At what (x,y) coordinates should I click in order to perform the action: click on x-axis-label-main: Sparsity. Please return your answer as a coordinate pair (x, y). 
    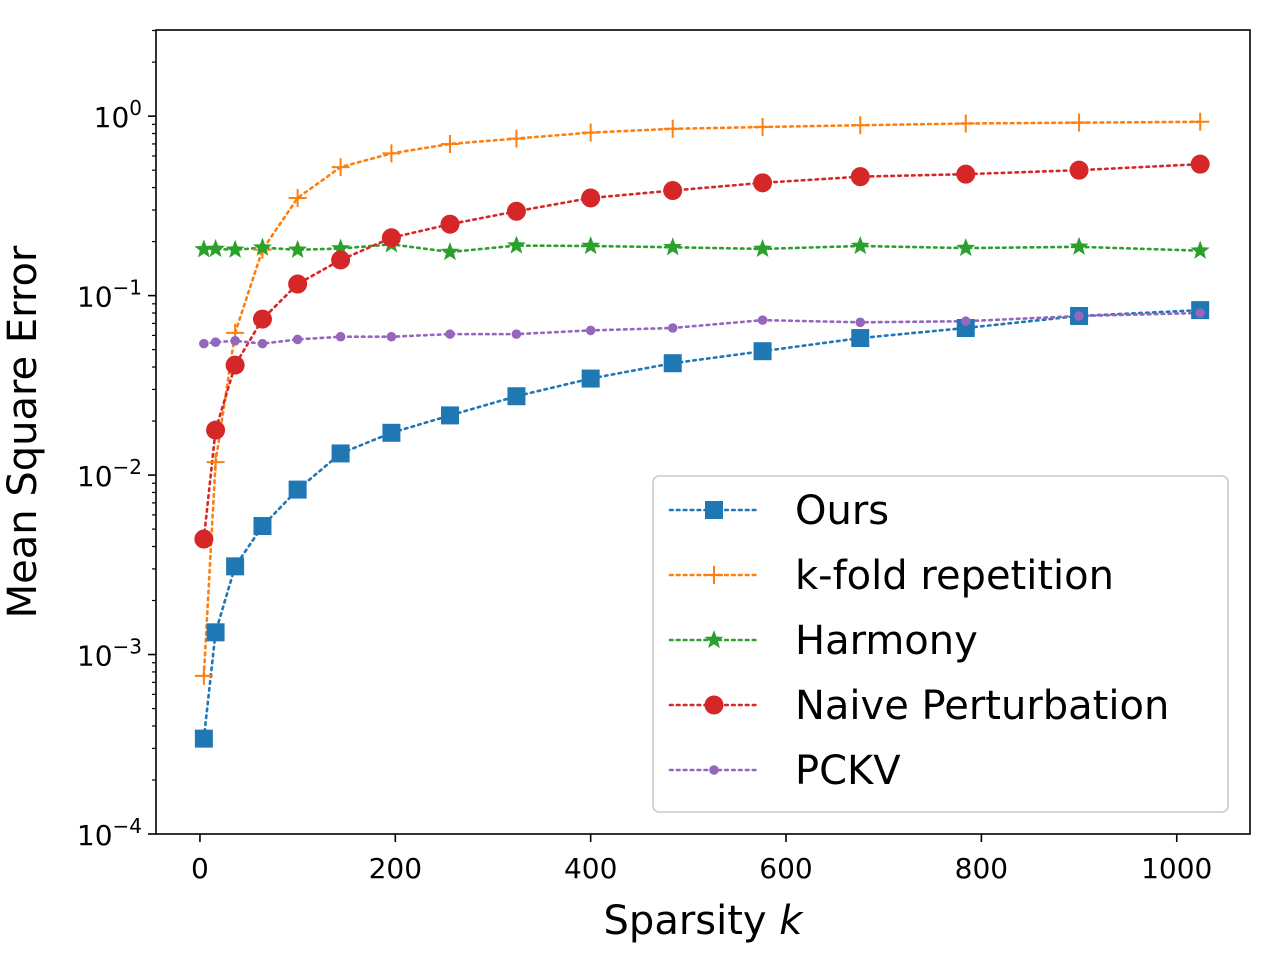
    Looking at the image, I should click on (685, 921).